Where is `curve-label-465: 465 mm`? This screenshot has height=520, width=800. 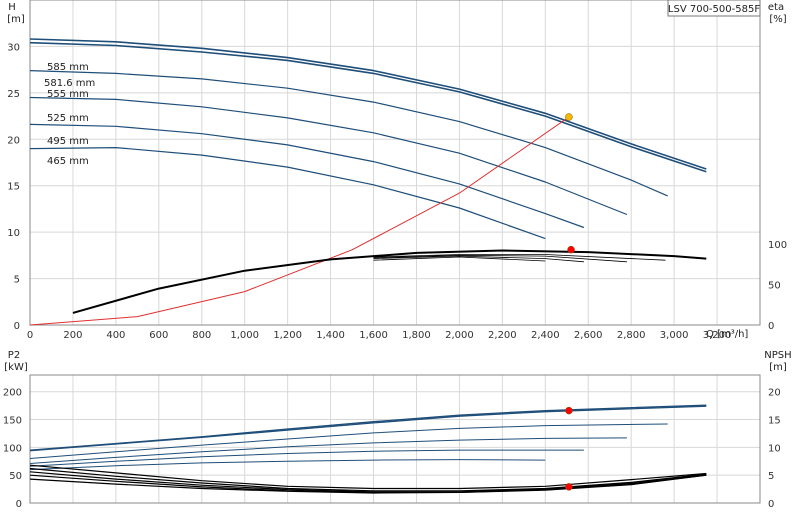
curve-label-465: 465 mm is located at coordinates (68, 161).